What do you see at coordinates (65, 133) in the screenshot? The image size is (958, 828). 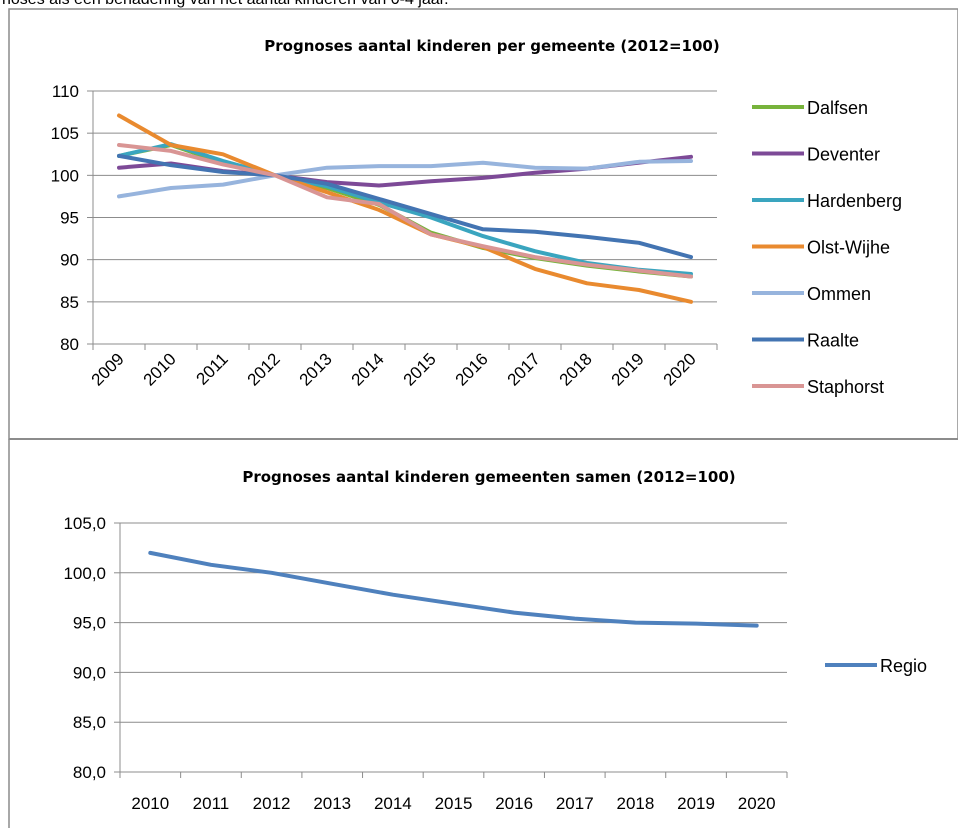 I see `y-tick-label: 105` at bounding box center [65, 133].